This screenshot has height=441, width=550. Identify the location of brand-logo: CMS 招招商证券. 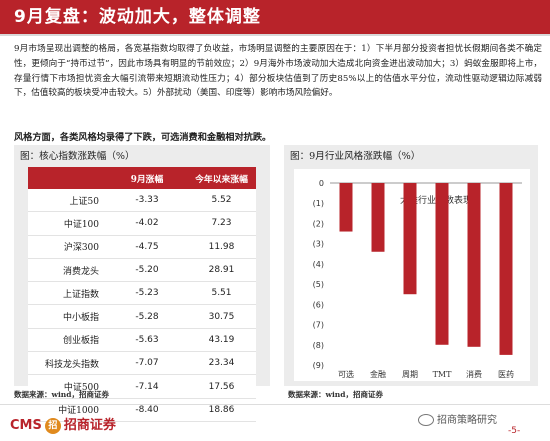
(63, 424).